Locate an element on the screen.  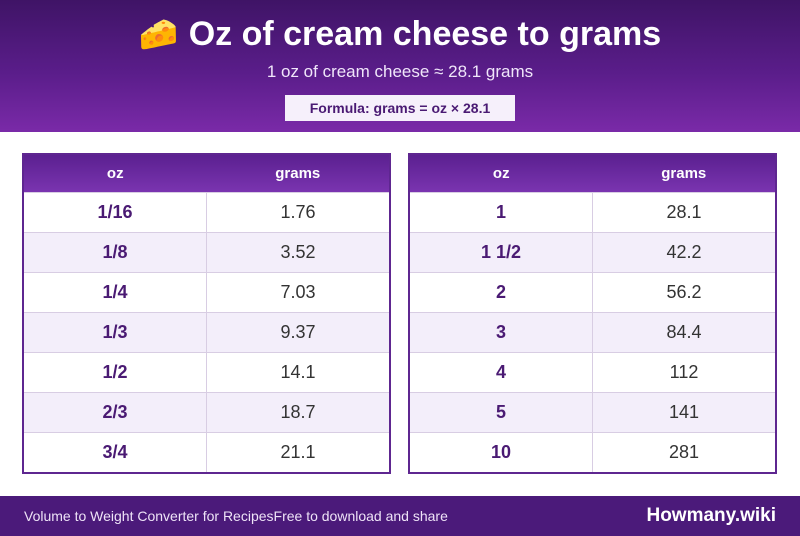
table-row: 2 56.2 is located at coordinates (592, 292).